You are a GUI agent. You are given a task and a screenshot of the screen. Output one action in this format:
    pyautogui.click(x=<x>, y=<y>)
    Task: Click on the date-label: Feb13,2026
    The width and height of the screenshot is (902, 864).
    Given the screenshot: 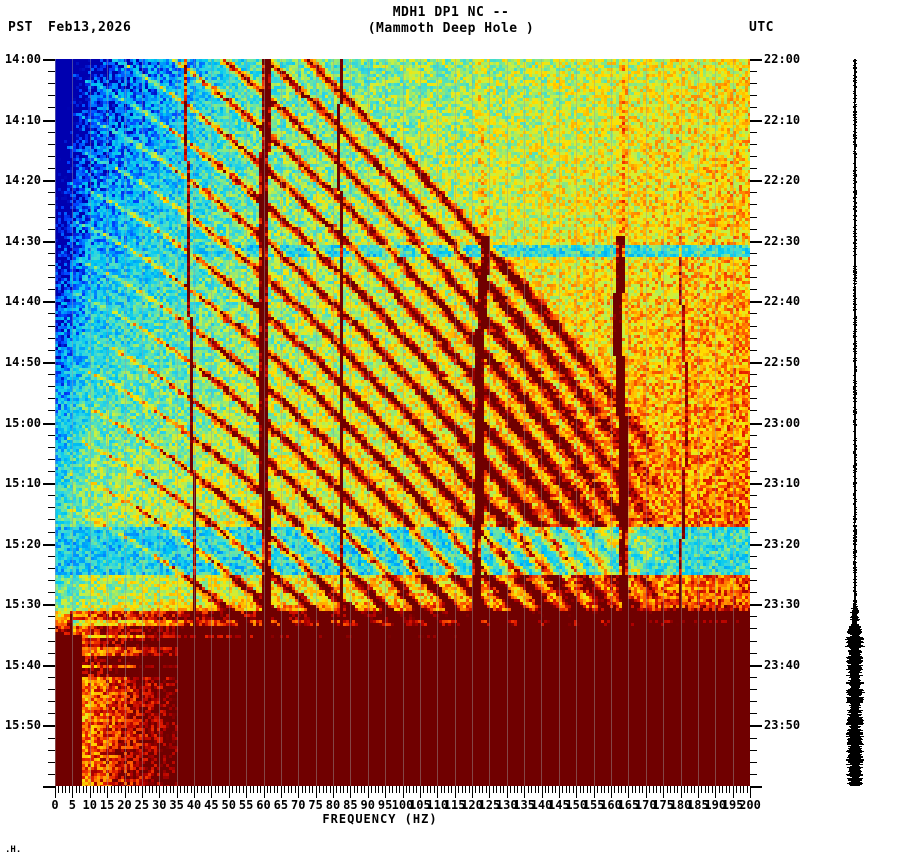 What is the action you would take?
    pyautogui.click(x=90, y=27)
    